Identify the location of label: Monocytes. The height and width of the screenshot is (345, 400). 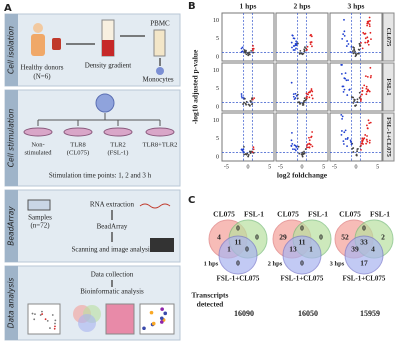
(157, 80).